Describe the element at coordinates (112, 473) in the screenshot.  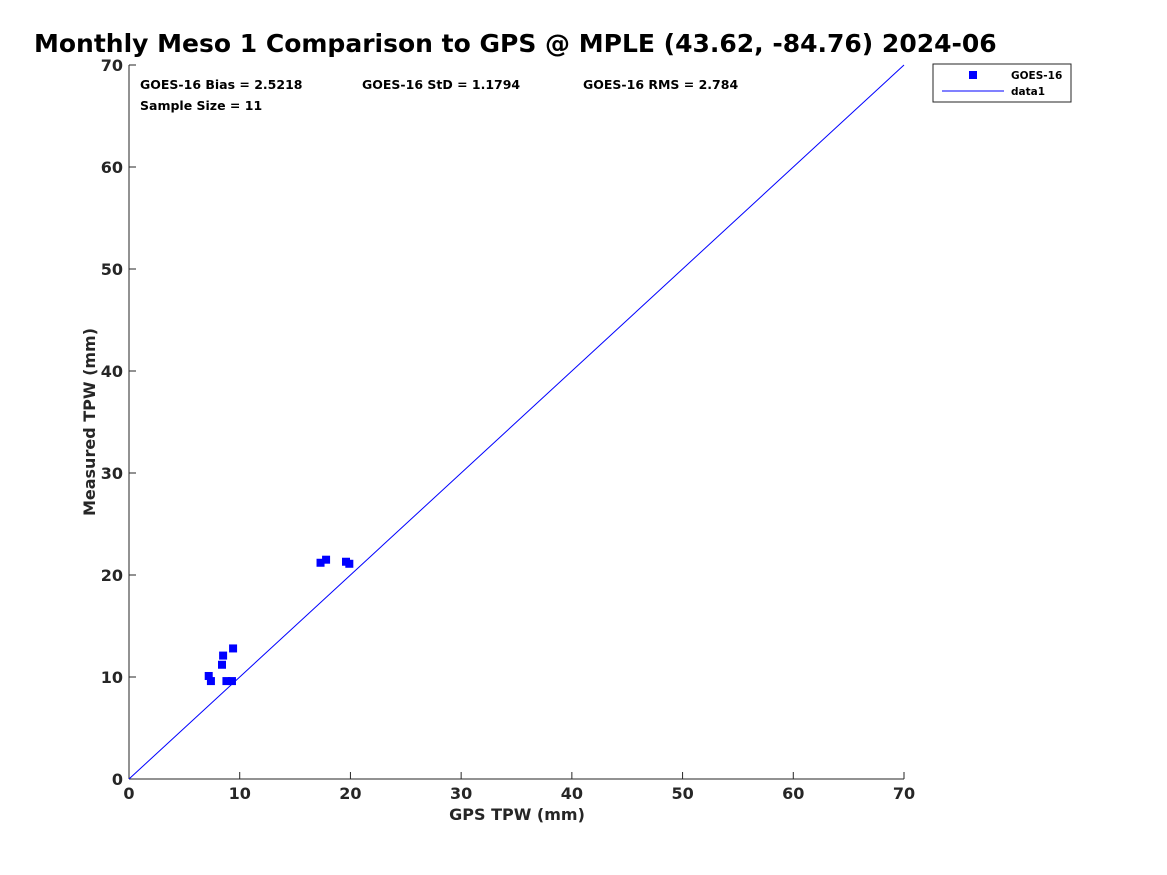
I see `y-tick-label: 30` at that location.